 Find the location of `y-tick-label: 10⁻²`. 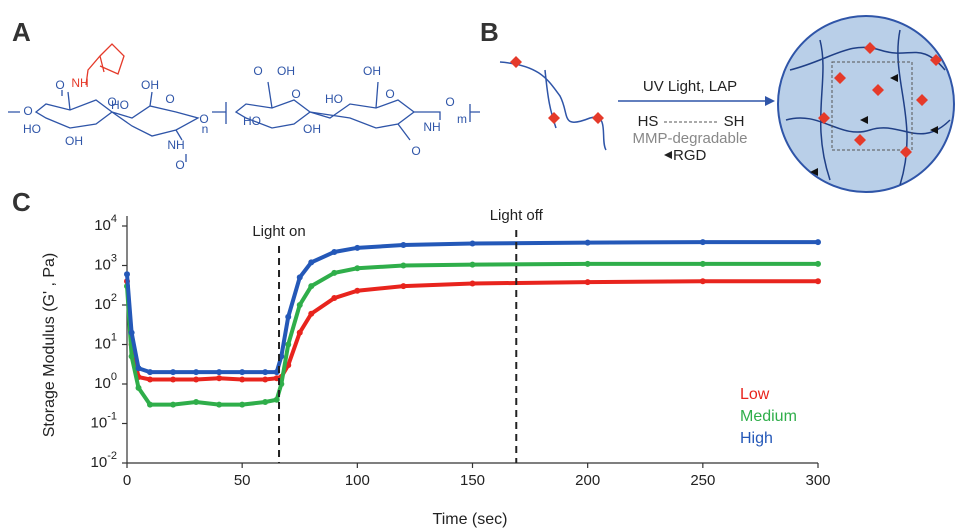

y-tick-label: 10⁻² is located at coordinates (104, 460).